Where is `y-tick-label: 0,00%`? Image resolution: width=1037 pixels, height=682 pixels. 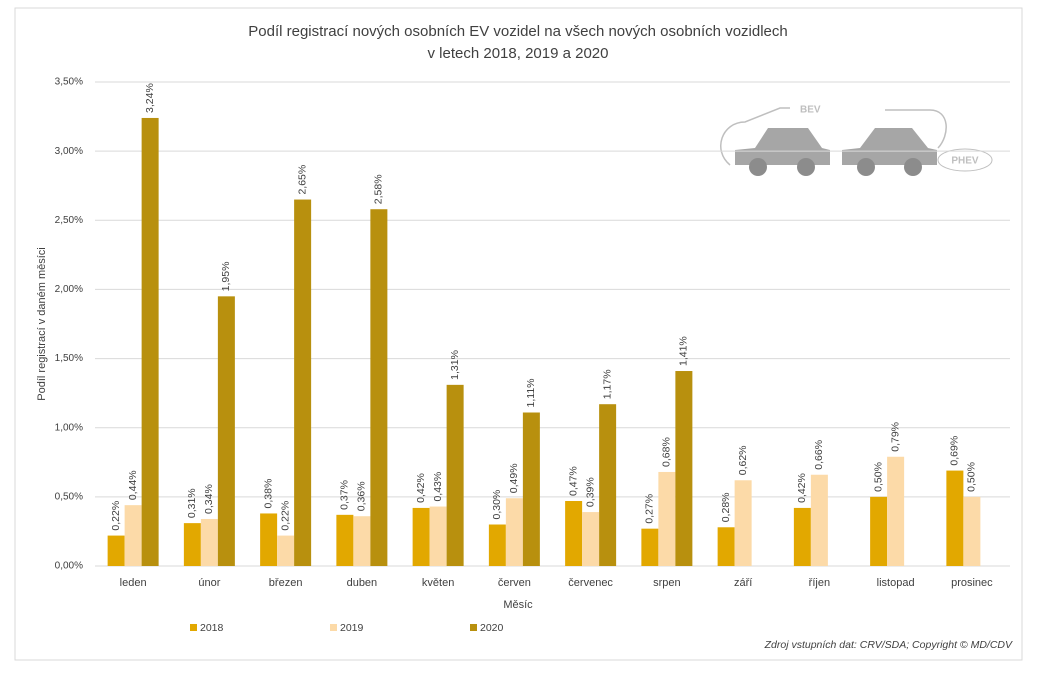 y-tick-label: 0,00% is located at coordinates (69, 566).